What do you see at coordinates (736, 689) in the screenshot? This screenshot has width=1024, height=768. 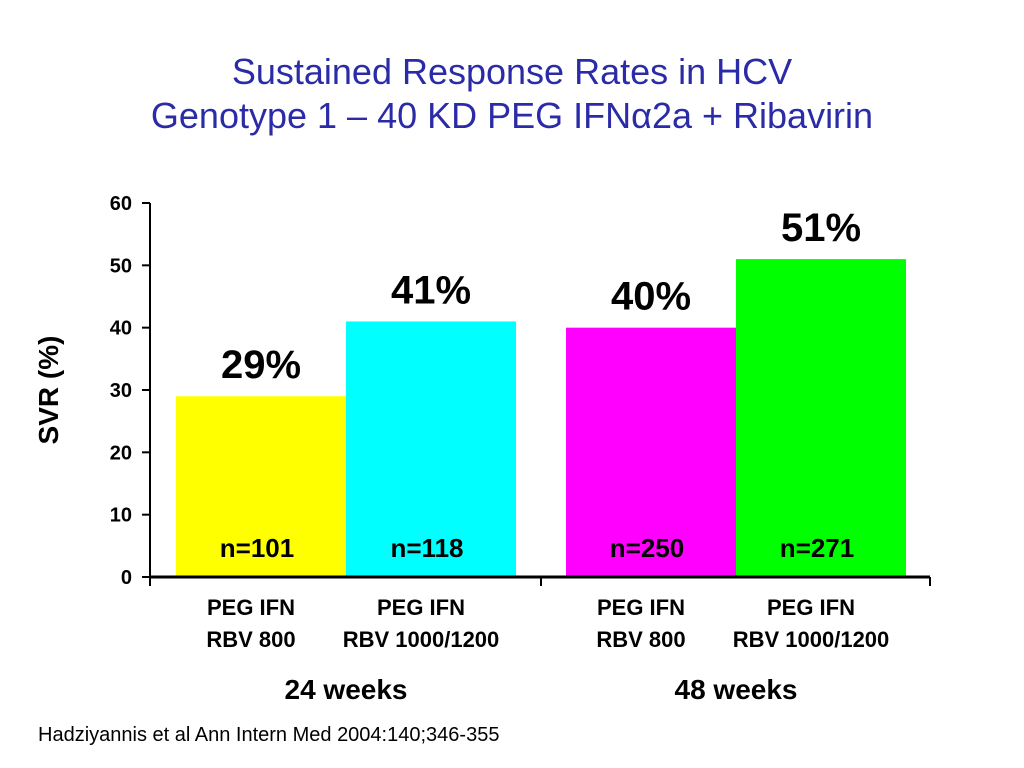 I see `group-label: 48 weeks` at bounding box center [736, 689].